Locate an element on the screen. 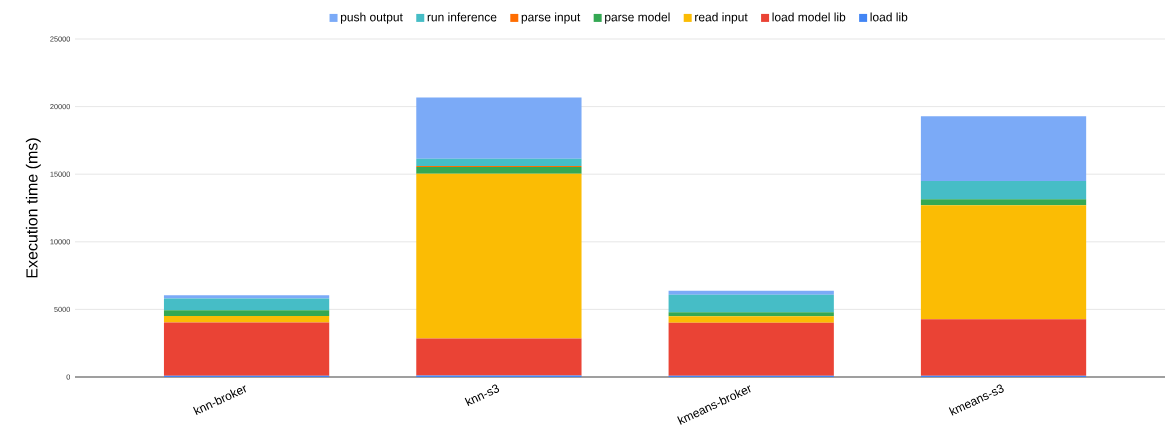 This screenshot has height=432, width=1169. legend-label: load lib is located at coordinates (889, 17).